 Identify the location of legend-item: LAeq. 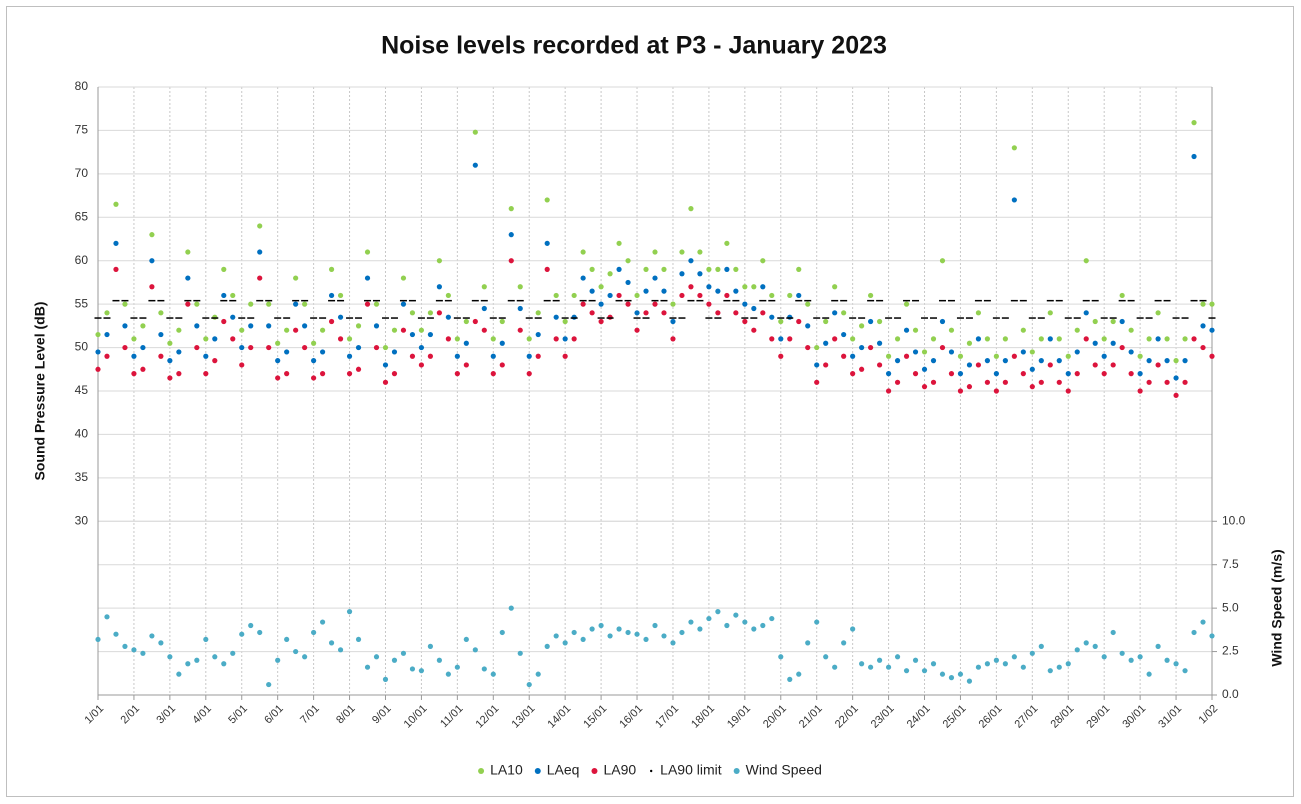
(556, 770).